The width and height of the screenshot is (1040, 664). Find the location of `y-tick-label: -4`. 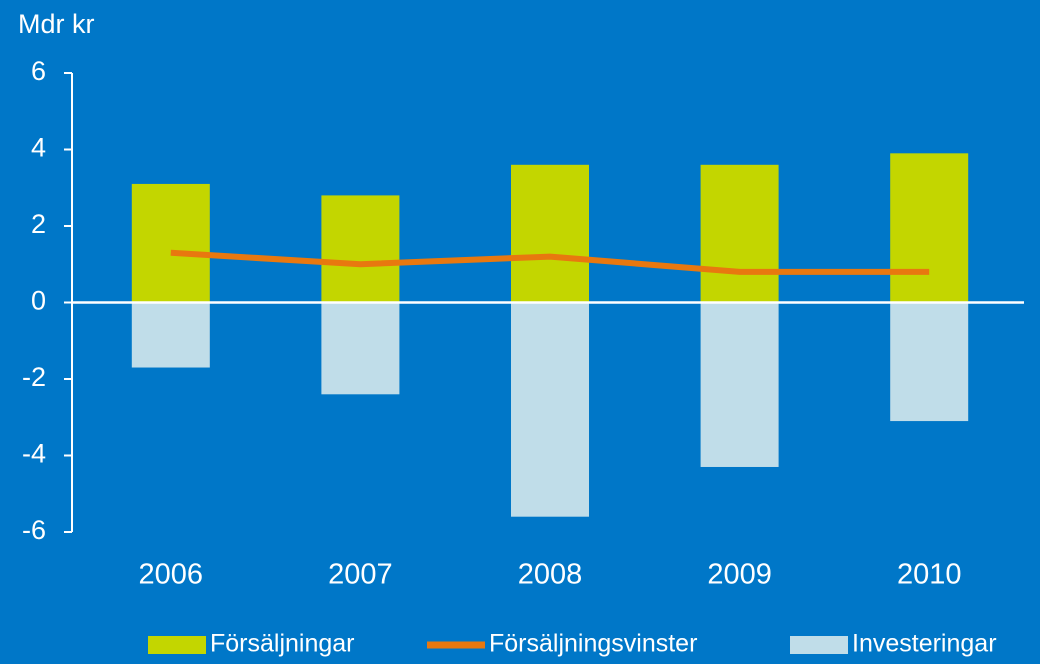

y-tick-label: -4 is located at coordinates (34, 454).